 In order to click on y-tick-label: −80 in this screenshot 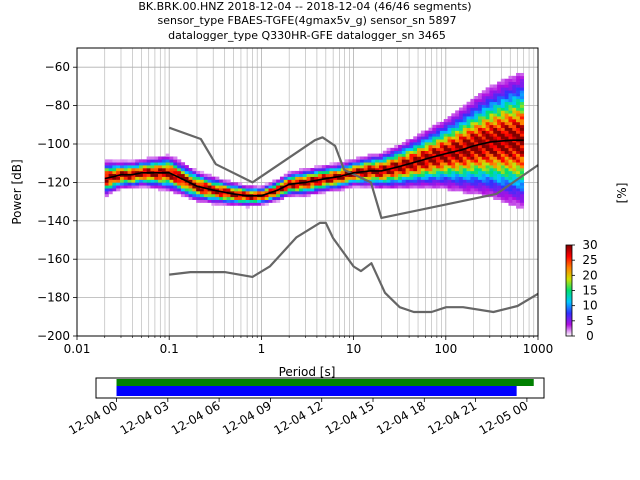, I will do `click(57, 106)`.